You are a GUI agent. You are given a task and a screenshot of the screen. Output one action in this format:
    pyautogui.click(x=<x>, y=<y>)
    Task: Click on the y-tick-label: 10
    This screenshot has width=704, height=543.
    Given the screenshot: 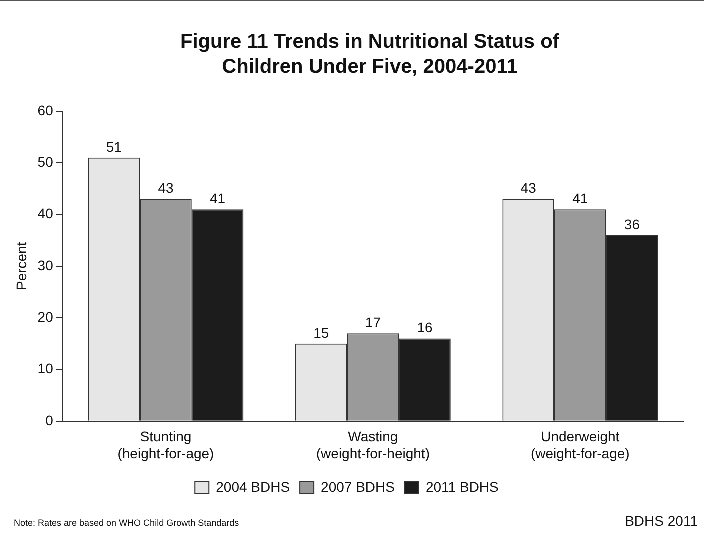 What is the action you would take?
    pyautogui.click(x=46, y=368)
    